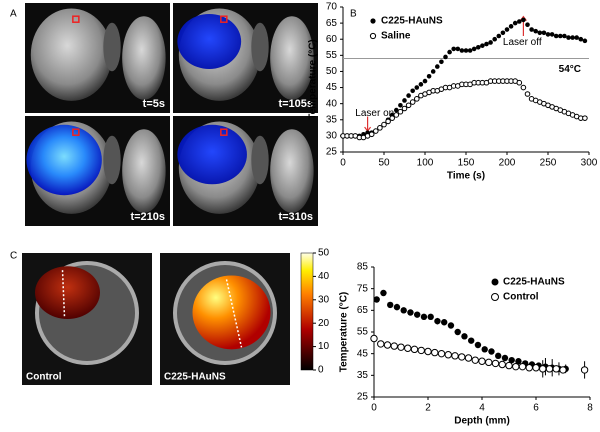 The width and height of the screenshot is (600, 432). What do you see at coordinates (324, 253) in the screenshot?
I see `colorbar-tick-label: 50` at bounding box center [324, 253].